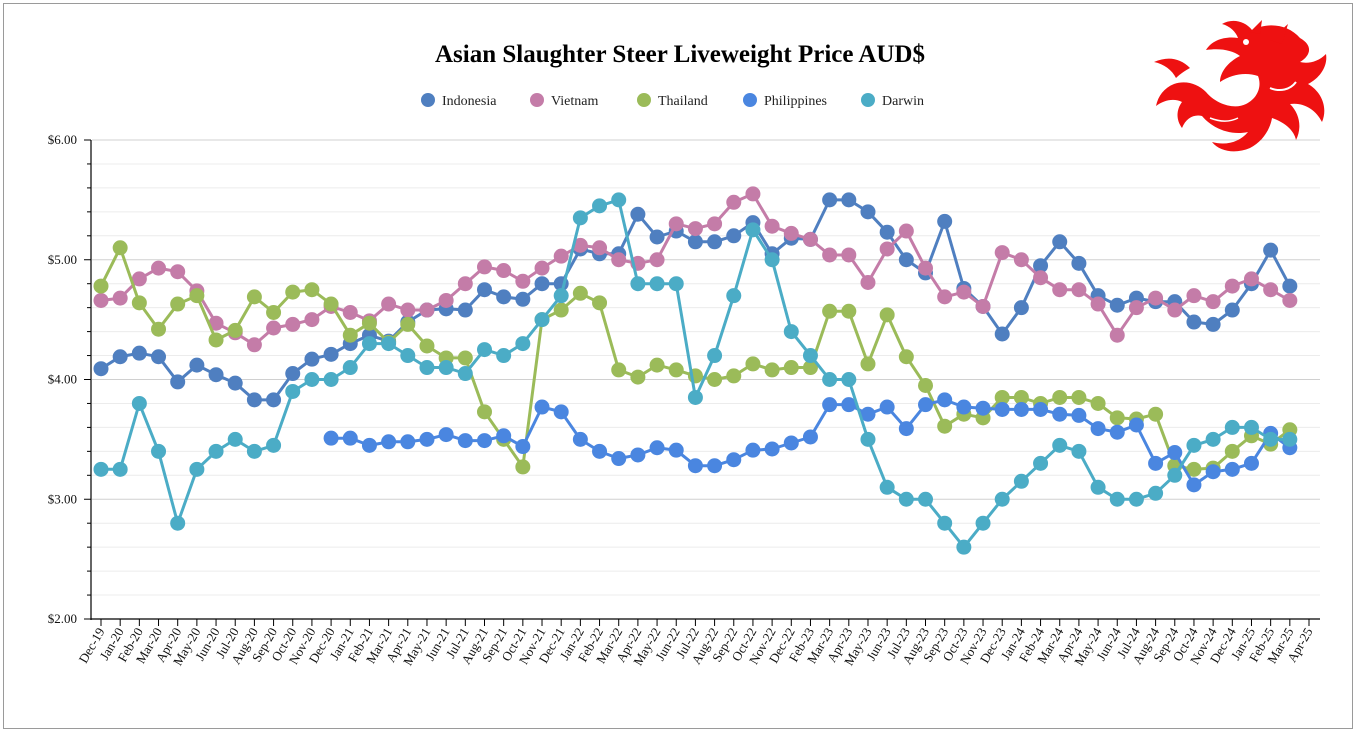  I want to click on legend-item: Philippines, so click(785, 101).